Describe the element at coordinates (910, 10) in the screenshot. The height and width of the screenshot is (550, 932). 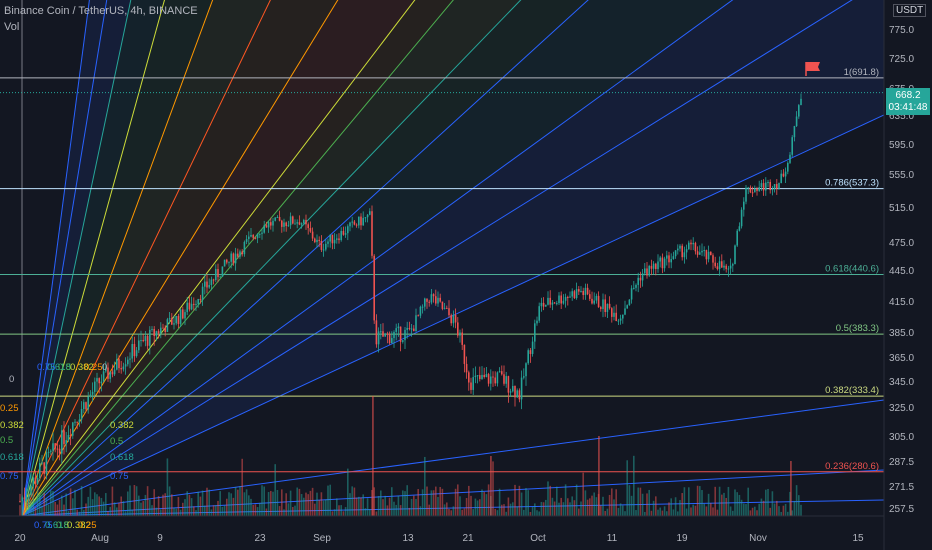
I see `unit-label: USDT` at that location.